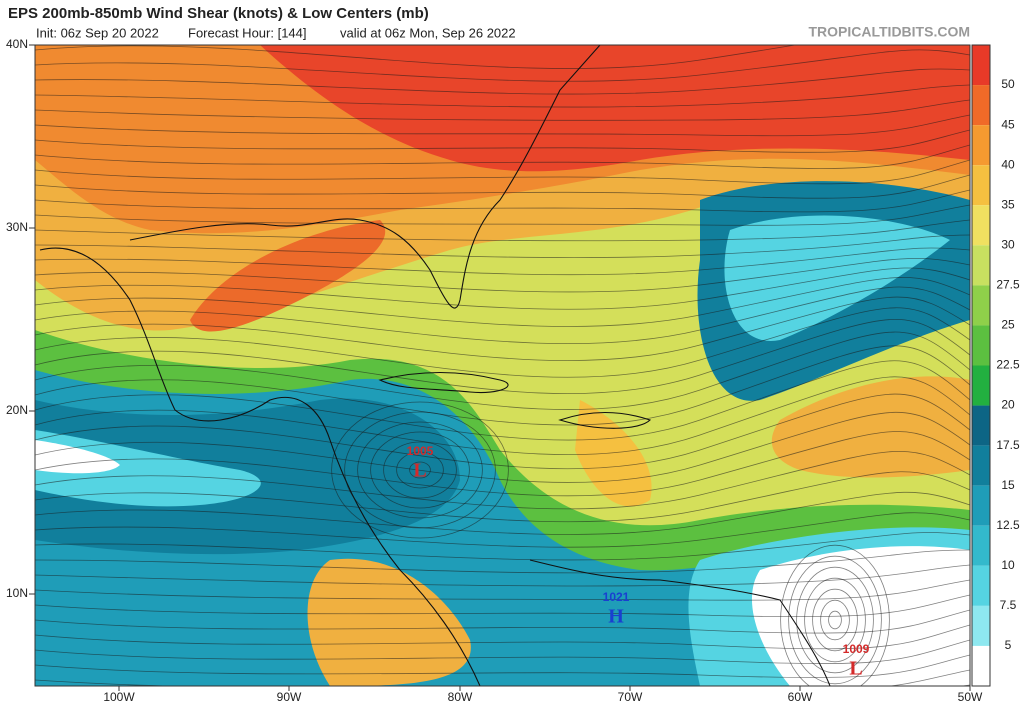 This screenshot has height=711, width=1024. Describe the element at coordinates (1008, 525) in the screenshot. I see `colorbar-label: 12.5` at that location.